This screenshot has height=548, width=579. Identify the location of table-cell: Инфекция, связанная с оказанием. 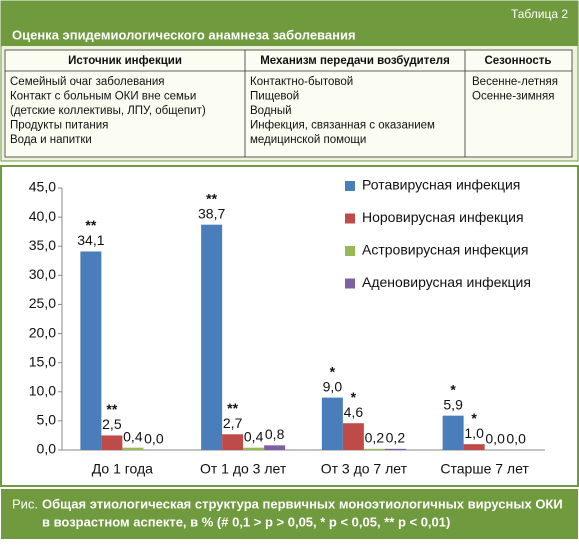
(342, 126).